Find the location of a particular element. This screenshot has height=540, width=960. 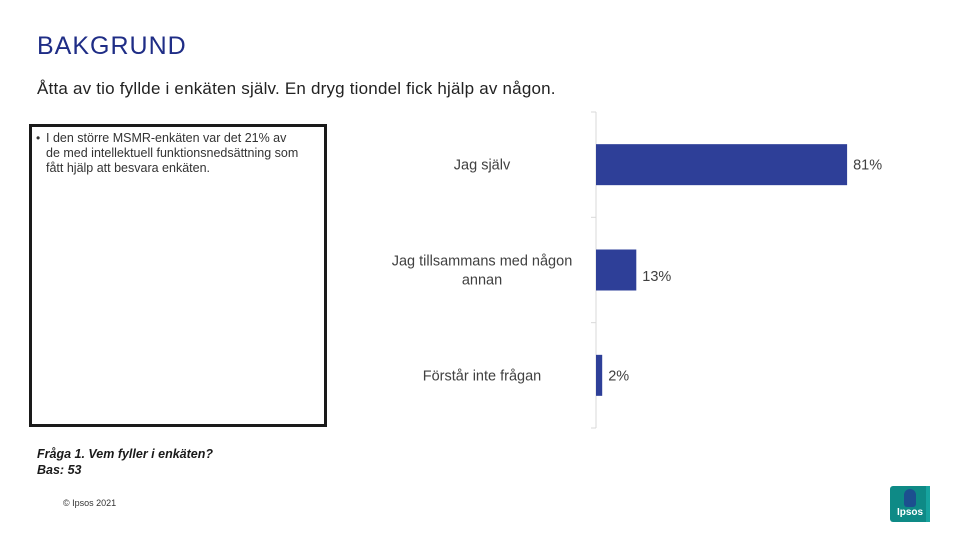

question-text: Fråga 1. Vem fyller i enkäten? is located at coordinates (125, 454).